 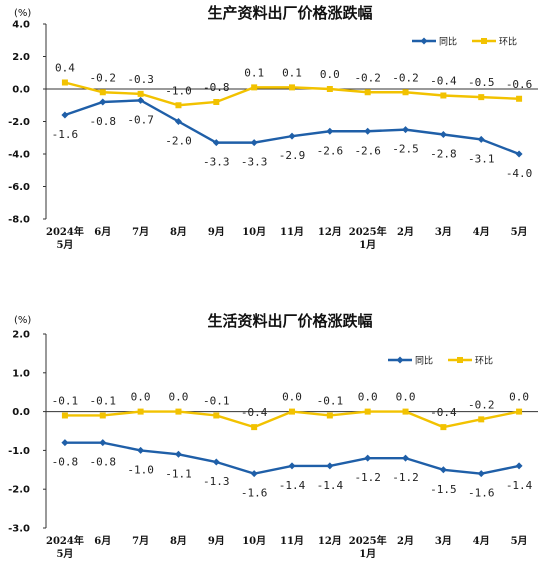 I want to click on data-label-mom: -1.0, so click(x=178, y=90).